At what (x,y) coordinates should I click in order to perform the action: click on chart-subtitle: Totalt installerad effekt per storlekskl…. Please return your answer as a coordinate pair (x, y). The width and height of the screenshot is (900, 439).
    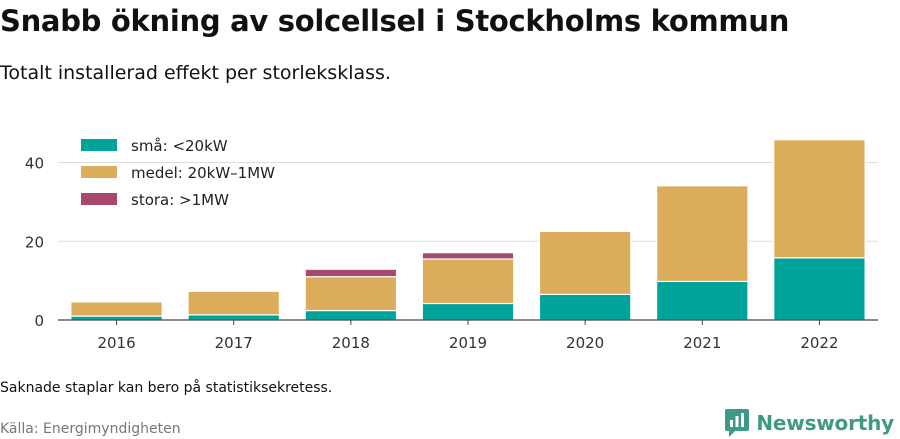
    Looking at the image, I should click on (195, 73).